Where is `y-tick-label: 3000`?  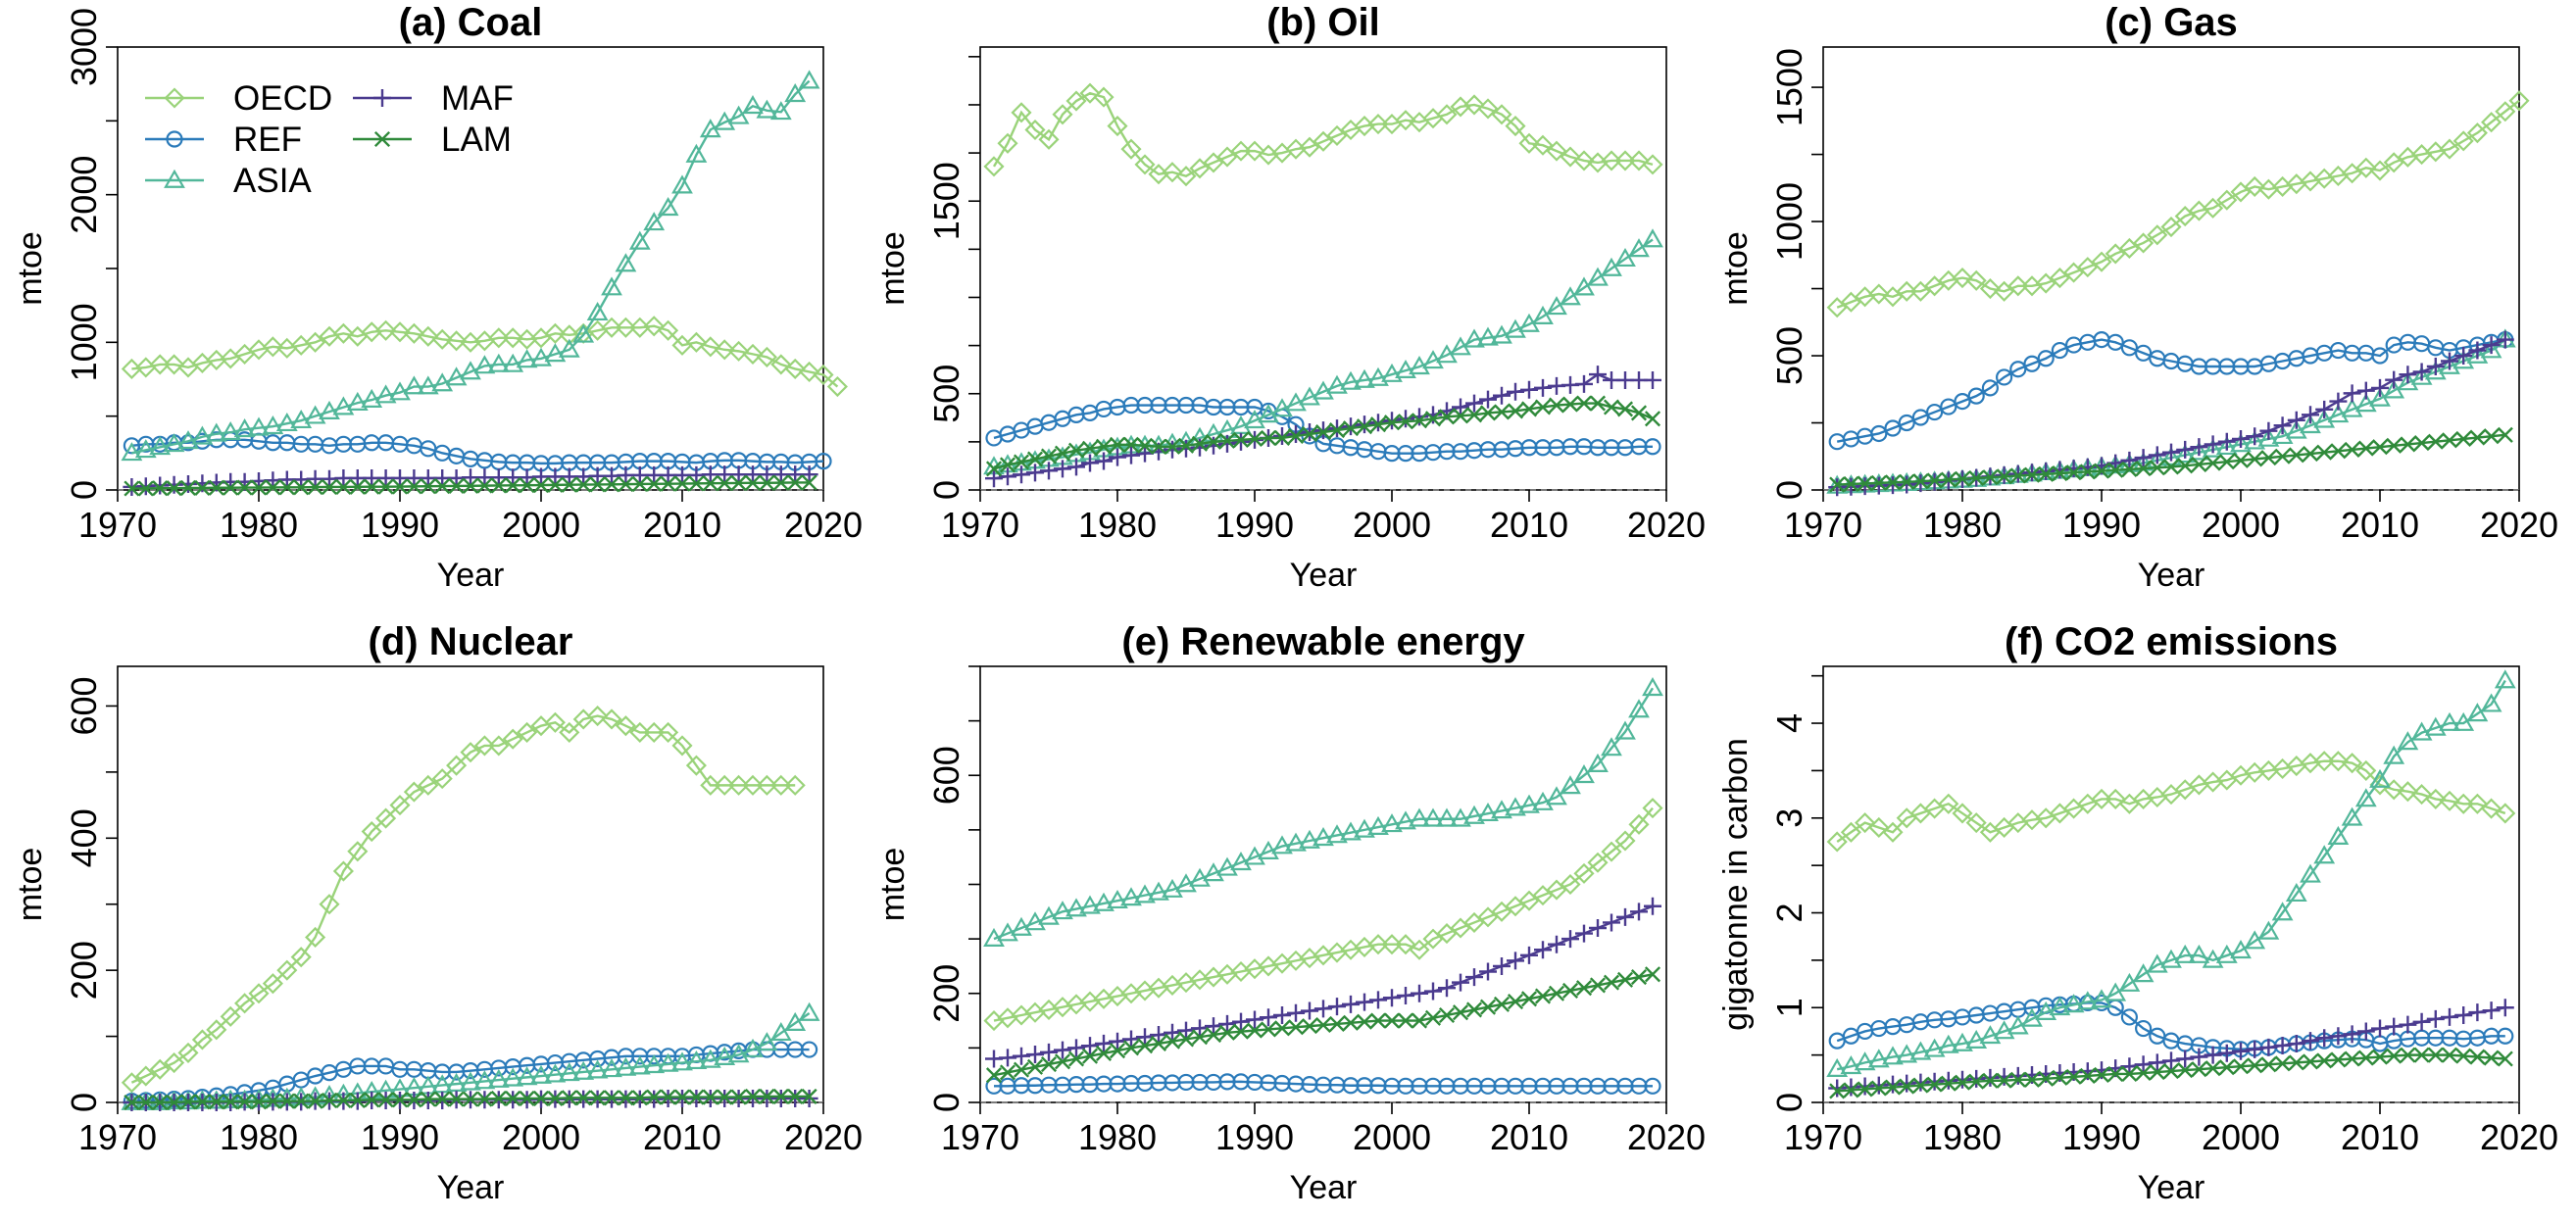 y-tick-label: 3000 is located at coordinates (84, 47).